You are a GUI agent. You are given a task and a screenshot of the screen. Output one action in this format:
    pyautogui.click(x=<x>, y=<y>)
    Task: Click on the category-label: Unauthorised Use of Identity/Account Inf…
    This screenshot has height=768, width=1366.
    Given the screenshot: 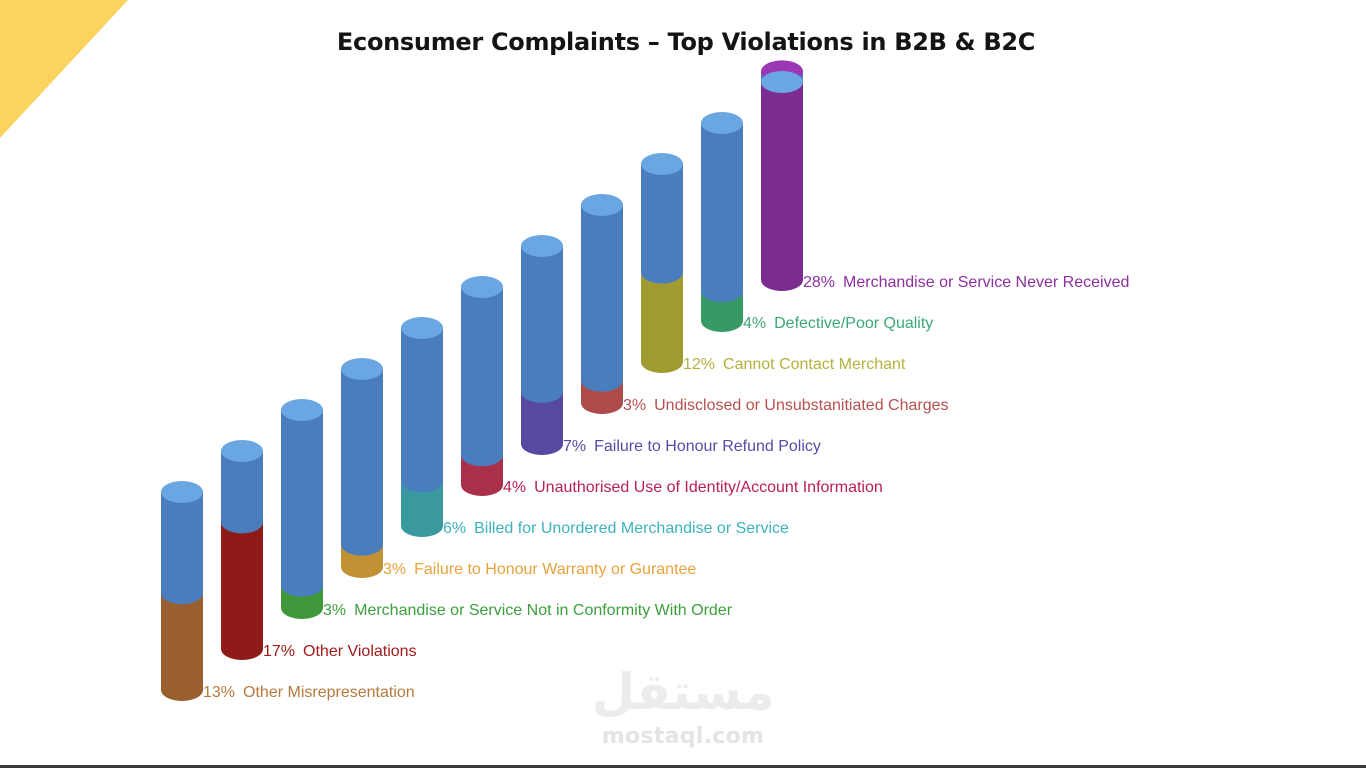 What is the action you would take?
    pyautogui.click(x=708, y=487)
    